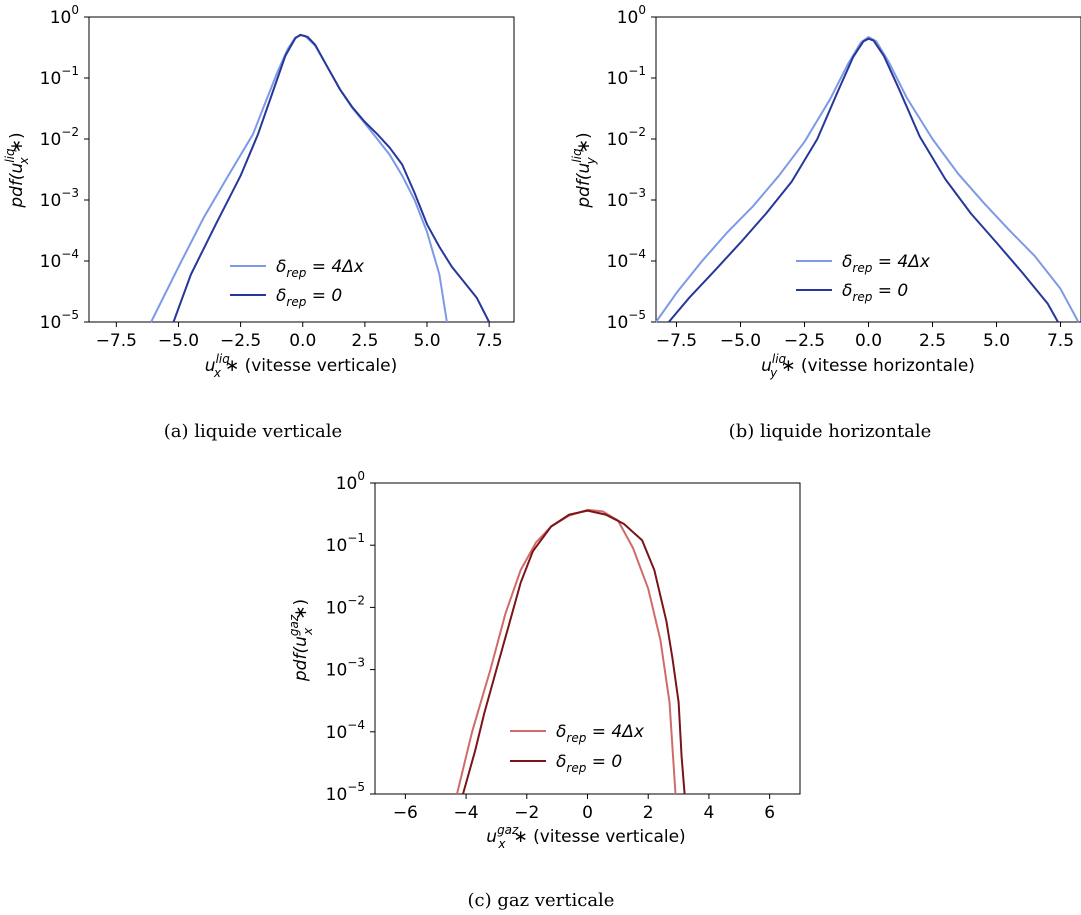 The width and height of the screenshot is (1081, 915). I want to click on y-tick-label-b-1: 10⁻¹, so click(626, 76).